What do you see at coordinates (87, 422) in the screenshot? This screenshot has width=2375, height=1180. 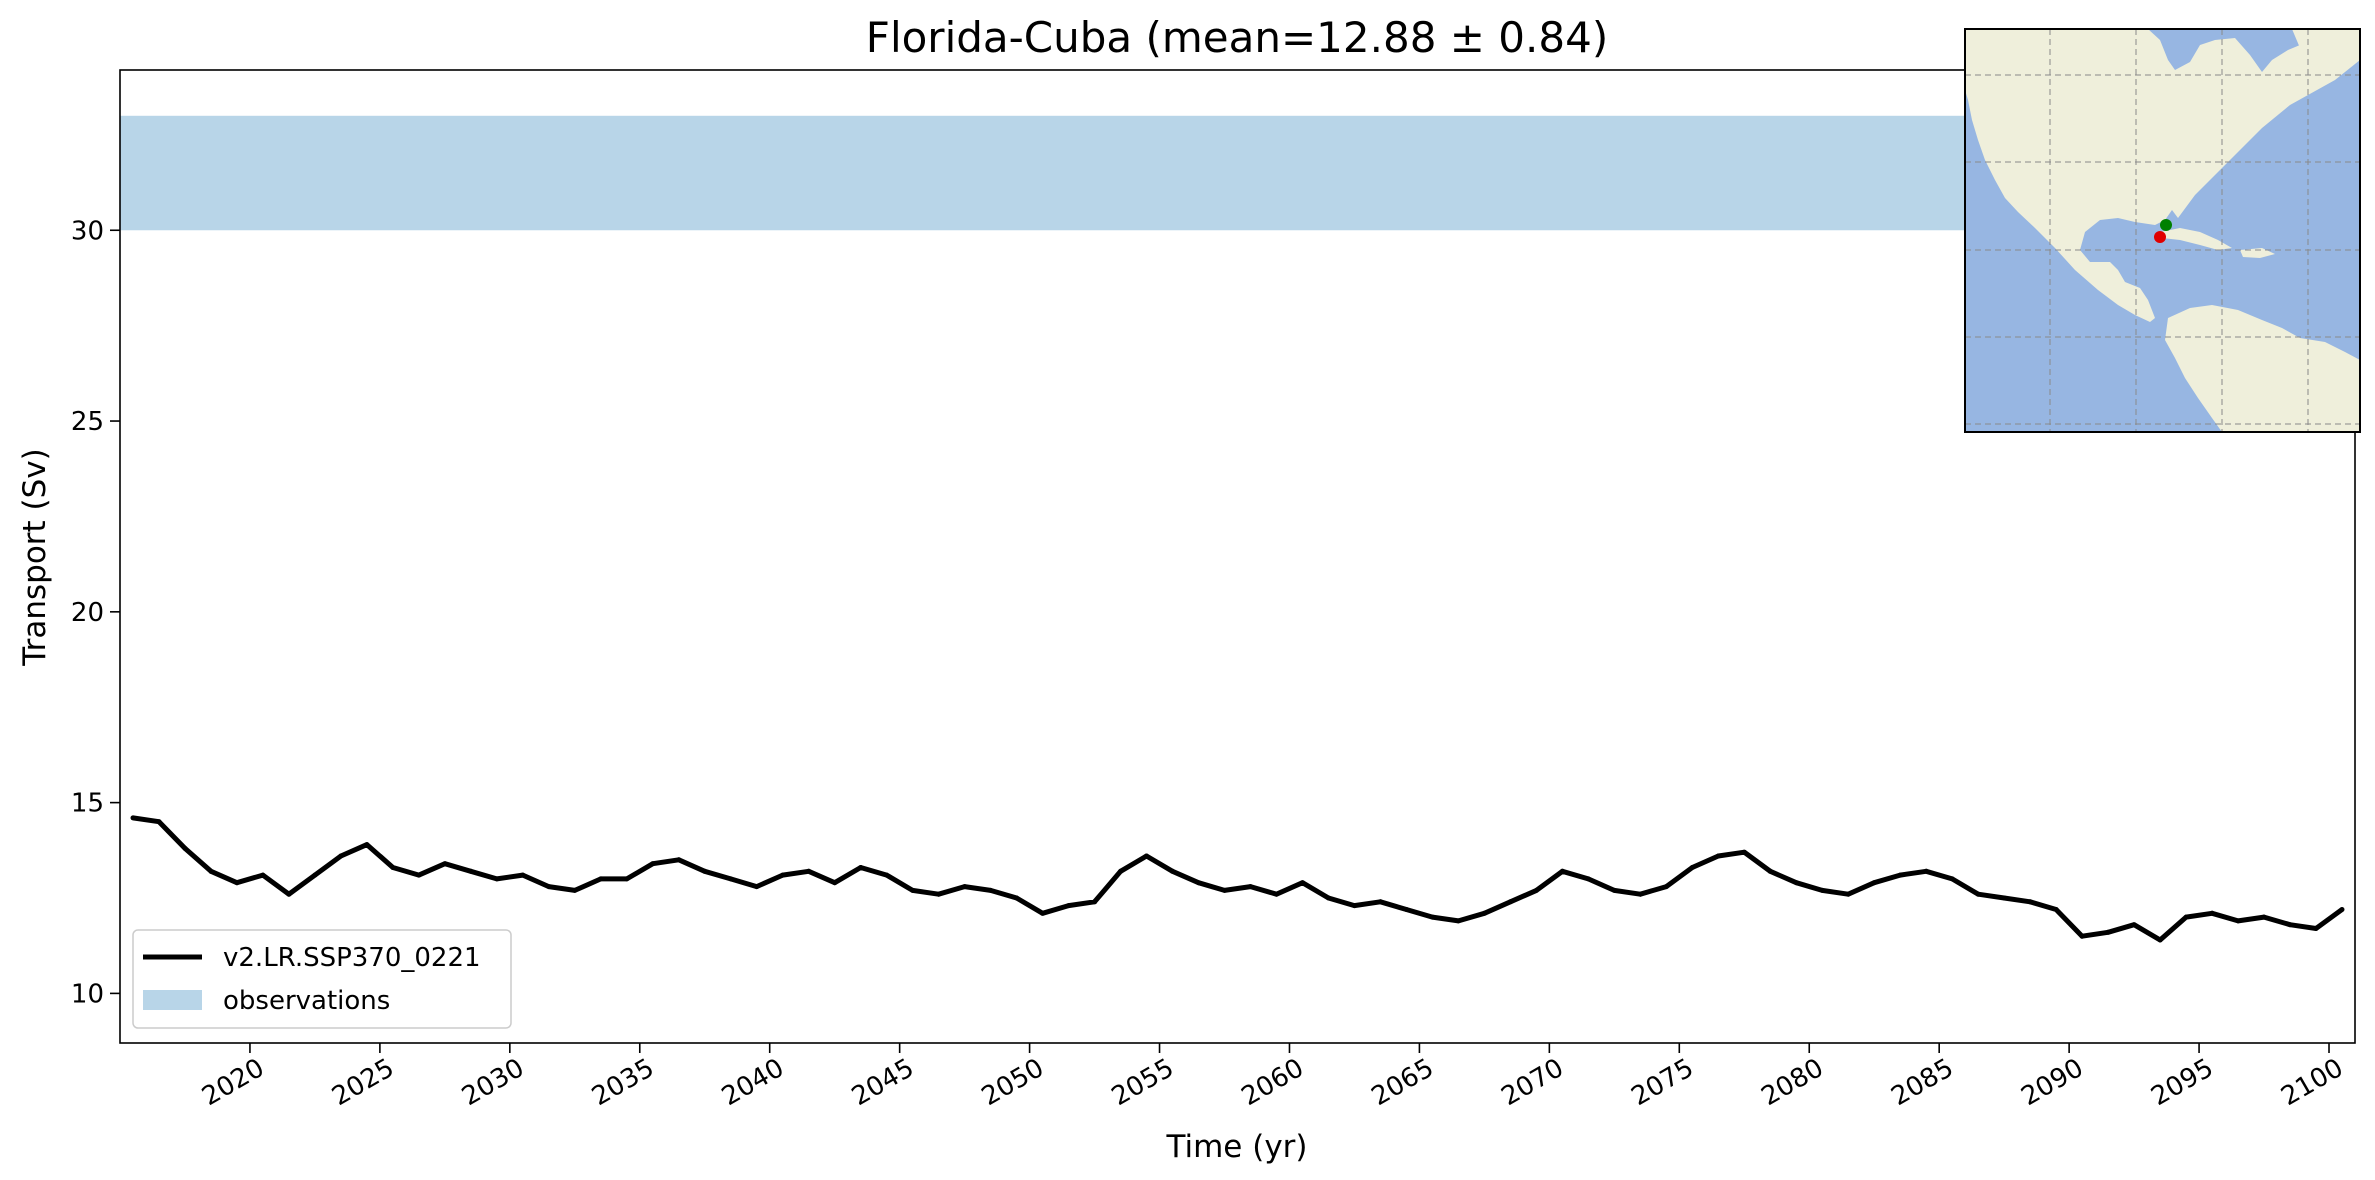 I see `y-tick-label: 25` at bounding box center [87, 422].